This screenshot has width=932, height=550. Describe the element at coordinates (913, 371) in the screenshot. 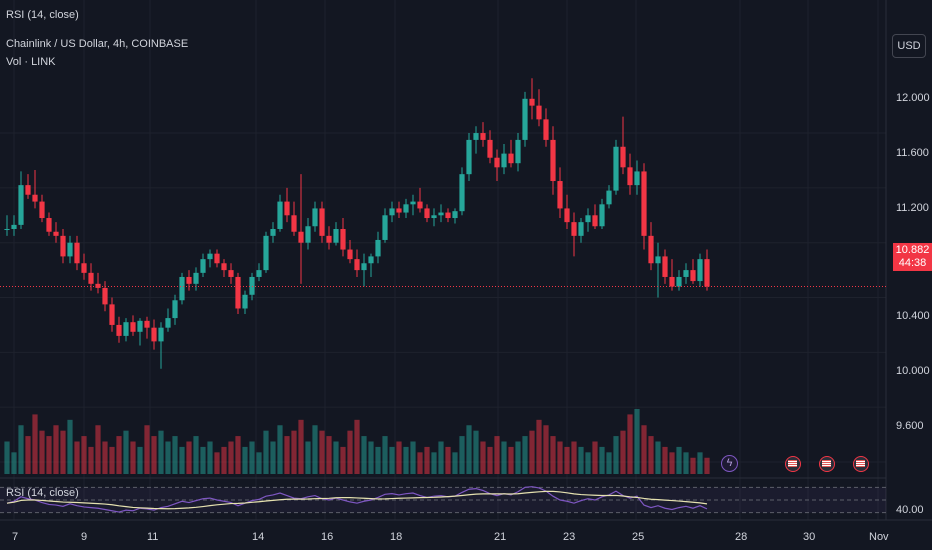

I see `price-tick: 10.000` at that location.